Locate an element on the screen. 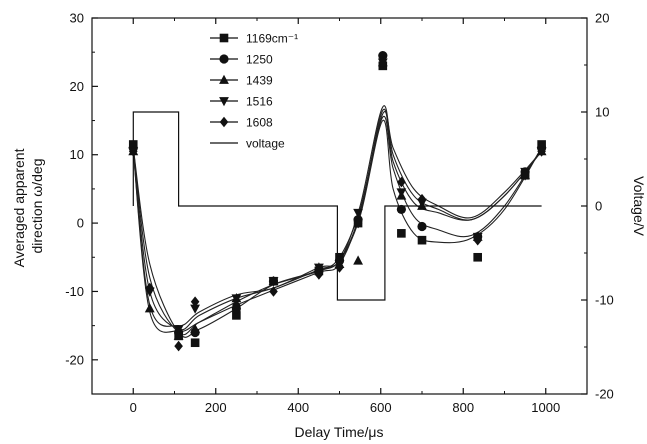 The image size is (647, 444). x-tick-label: 1000 is located at coordinates (545, 407).